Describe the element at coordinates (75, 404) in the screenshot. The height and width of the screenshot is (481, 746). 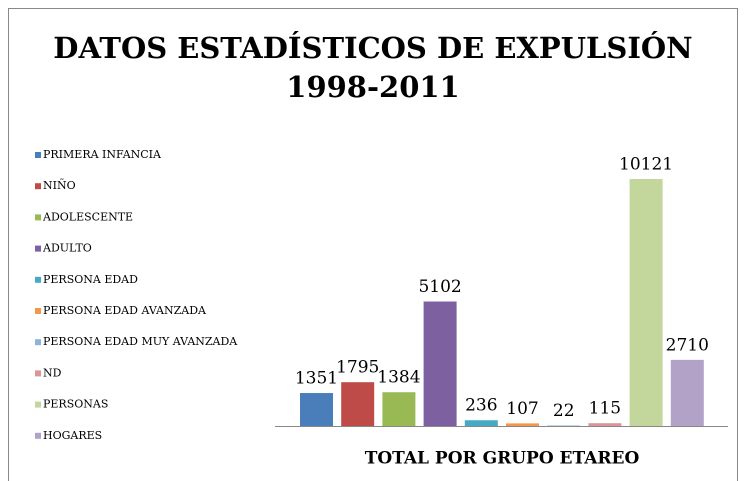
I see `legend-label: PERSONAS` at that location.